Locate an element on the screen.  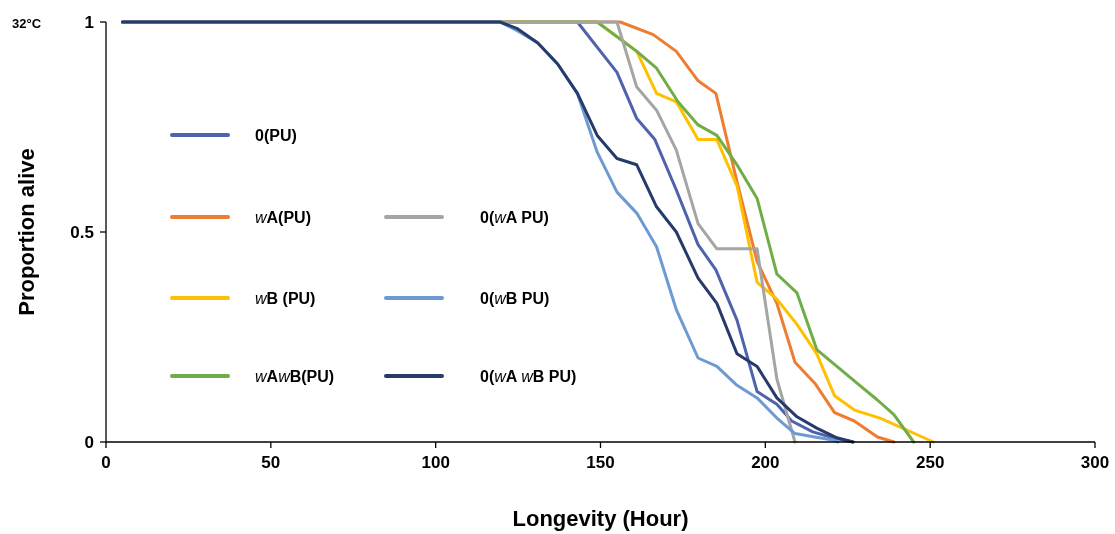
y-tick-label: 0.5 is located at coordinates (82, 232).